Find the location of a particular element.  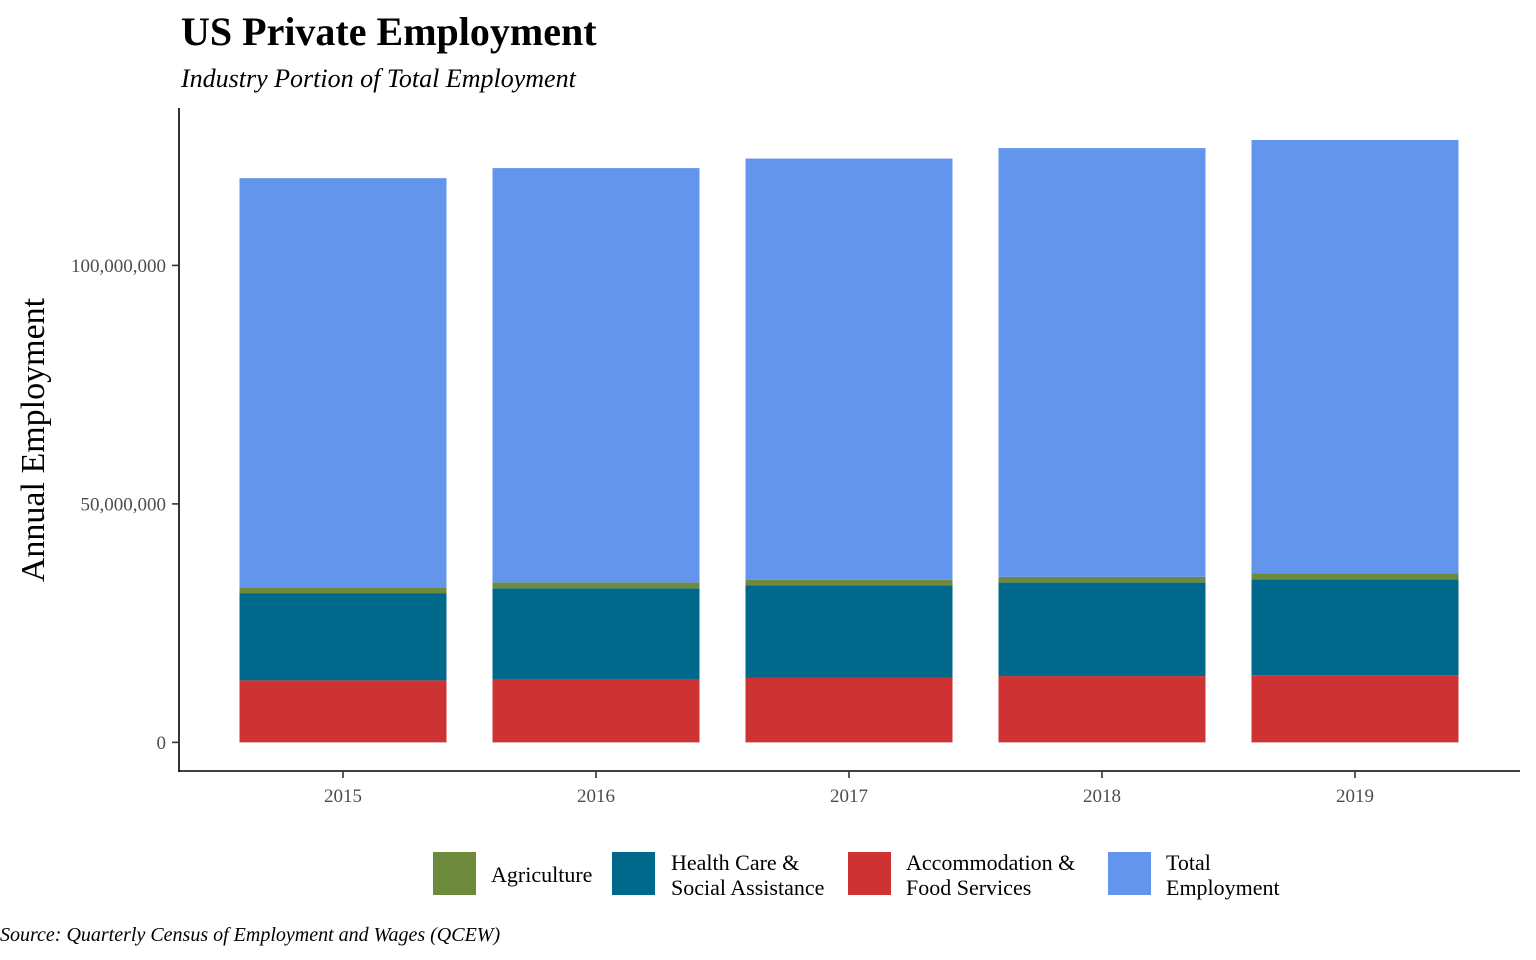

legend-label-total-employment-line-2: Employment is located at coordinates (1223, 887).